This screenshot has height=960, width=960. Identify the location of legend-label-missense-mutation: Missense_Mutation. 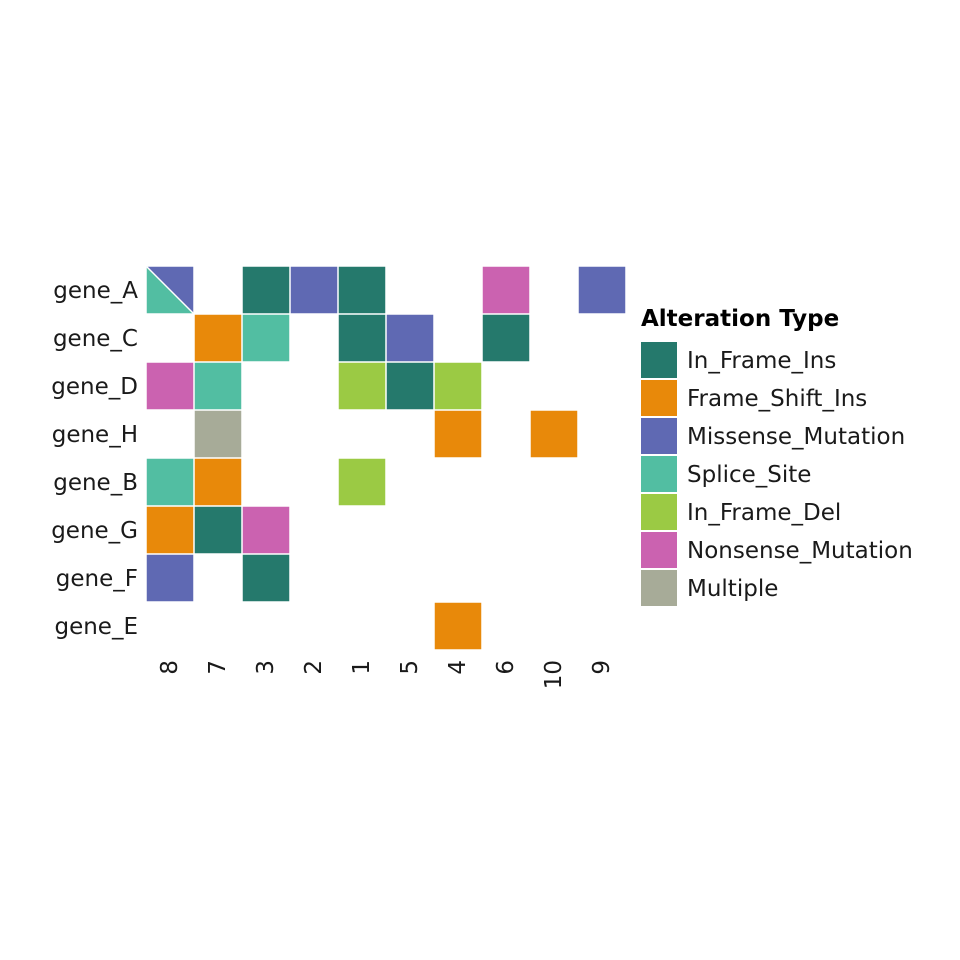
(796, 437).